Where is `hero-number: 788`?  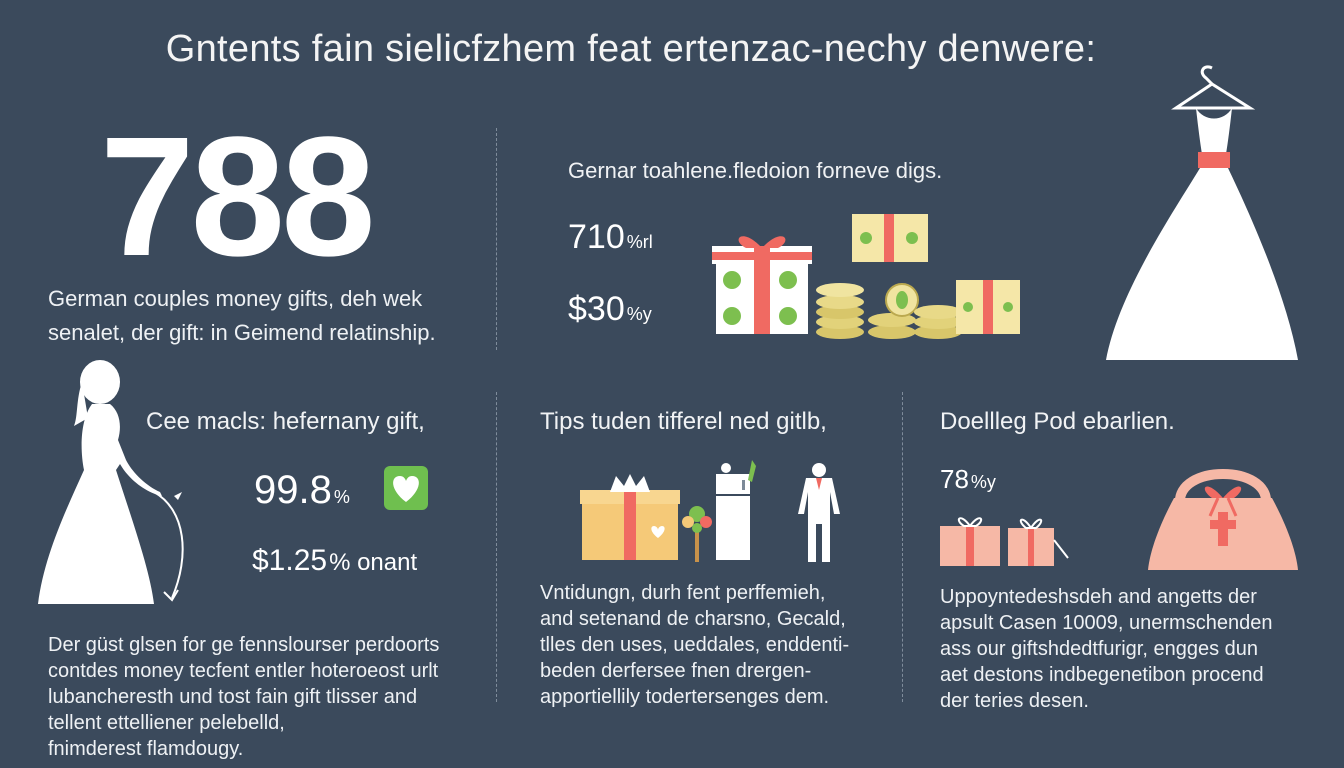 hero-number: 788 is located at coordinates (238, 197).